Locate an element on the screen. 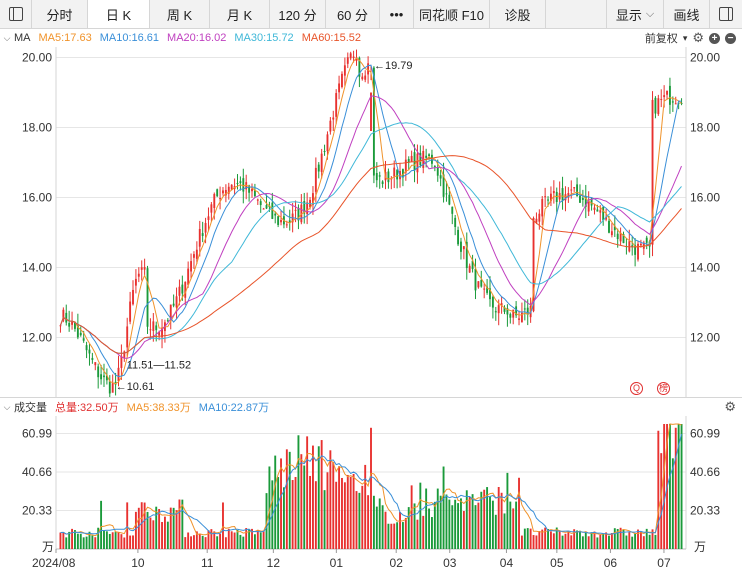 This screenshot has width=742, height=573. caret-down-icon: ▾ is located at coordinates (685, 37).